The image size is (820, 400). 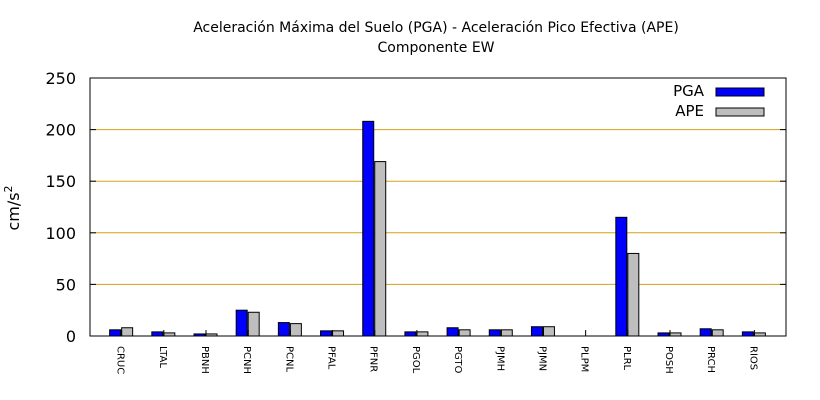 I want to click on x-tick-label: POSH, so click(x=668, y=360).